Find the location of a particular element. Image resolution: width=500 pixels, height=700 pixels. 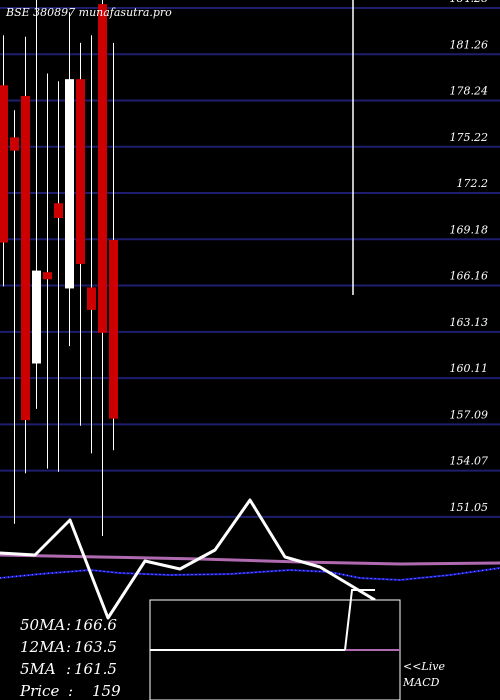

symbol-label: BSE 380897 munafasutra.pro is located at coordinates (88, 12).